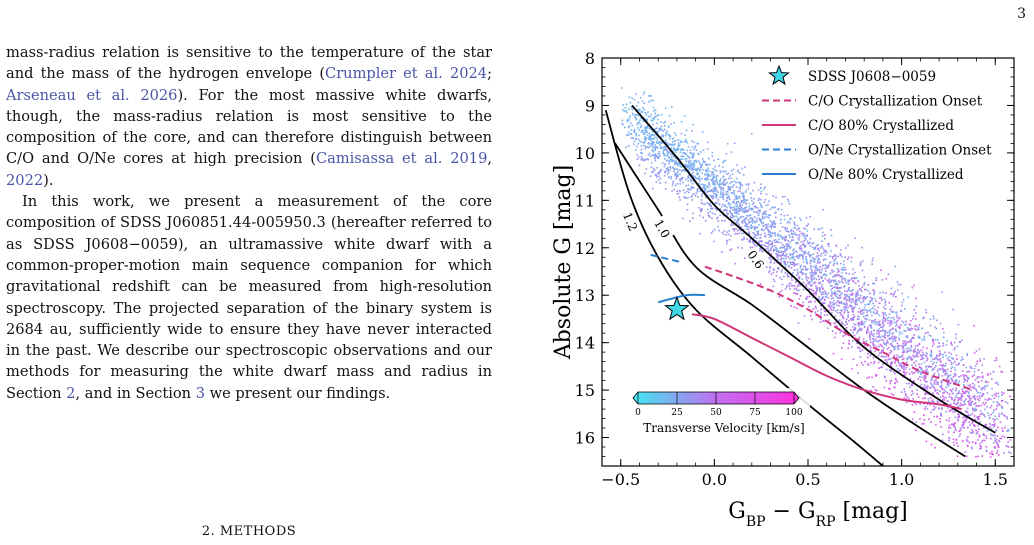 This screenshot has height=545, width=1034. I want to click on citation-link: 3, so click(200, 393).